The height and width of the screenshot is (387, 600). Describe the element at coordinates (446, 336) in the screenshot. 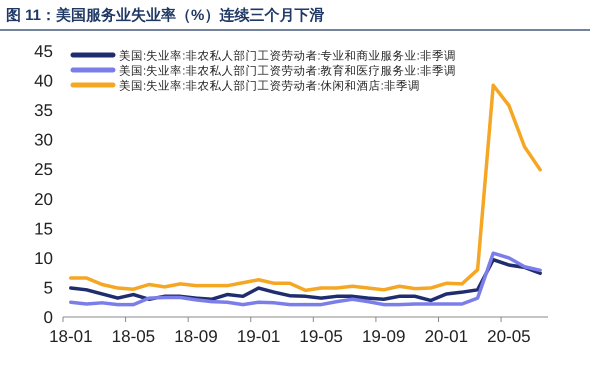

I see `x-tick-label: 20-01` at that location.